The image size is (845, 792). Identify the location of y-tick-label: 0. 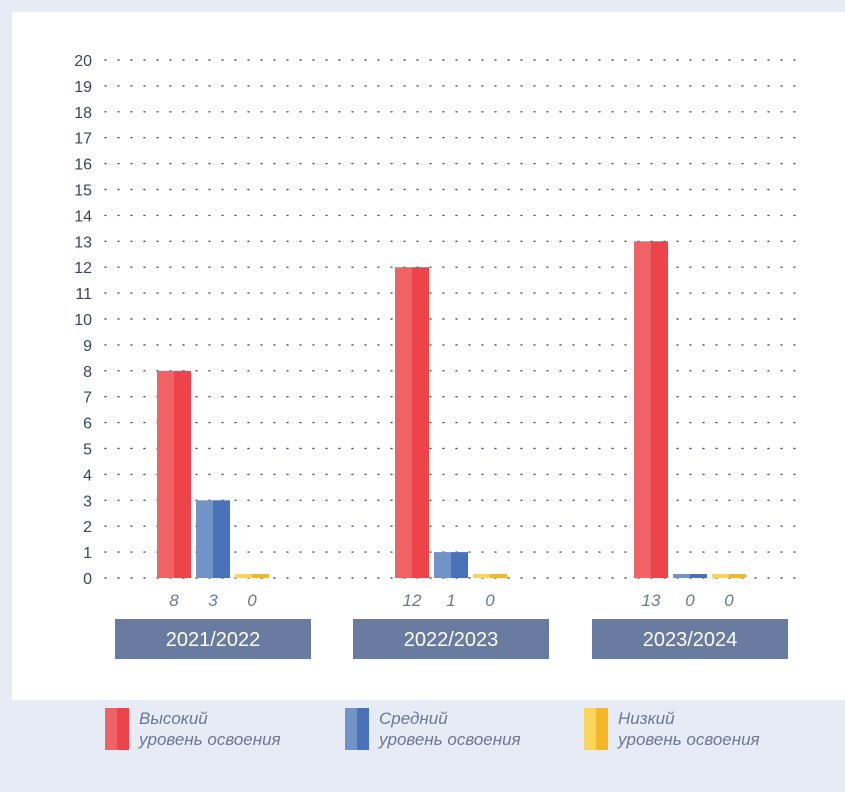
(87, 579).